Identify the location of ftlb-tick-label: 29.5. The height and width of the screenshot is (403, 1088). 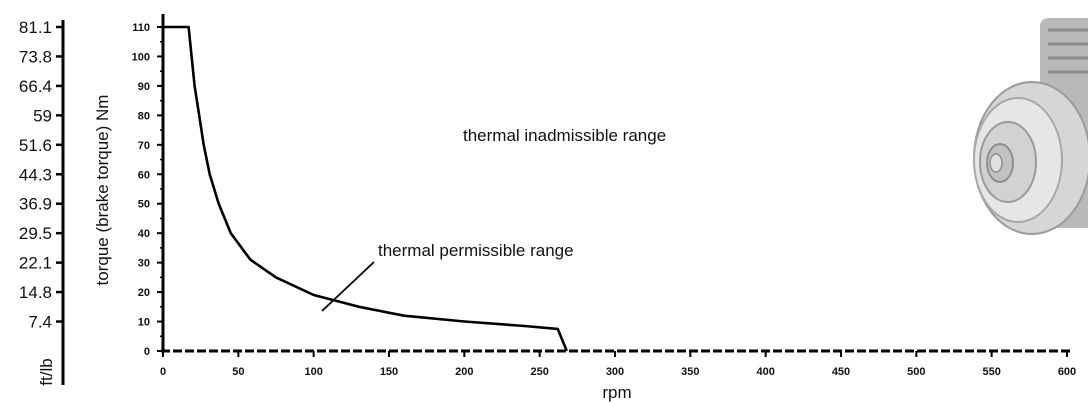
(35, 233).